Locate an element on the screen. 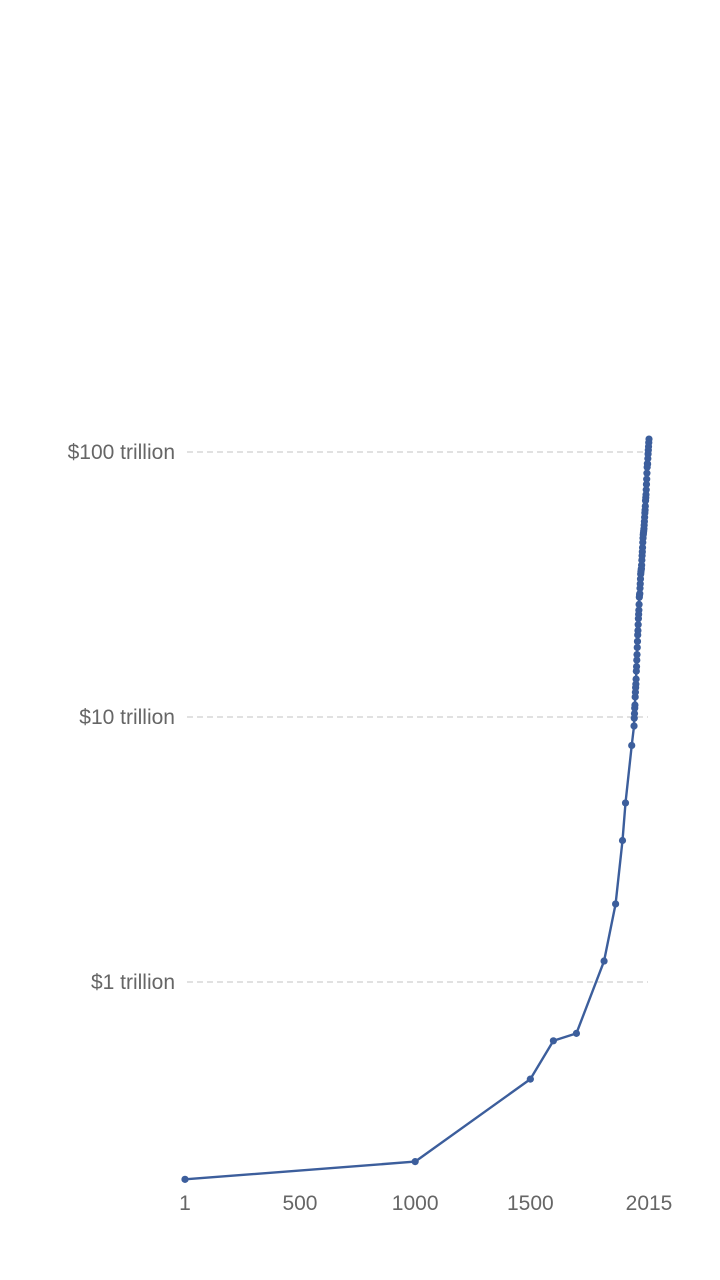 This screenshot has height=1280, width=720. x-tick-label: 2015 is located at coordinates (649, 1203).